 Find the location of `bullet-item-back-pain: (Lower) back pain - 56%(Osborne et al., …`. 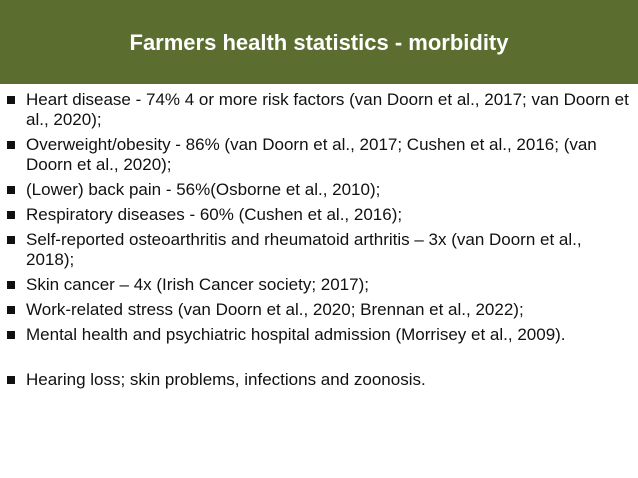

bullet-item-back-pain: (Lower) back pain - 56%(Osborne et al., … is located at coordinates (319, 190).